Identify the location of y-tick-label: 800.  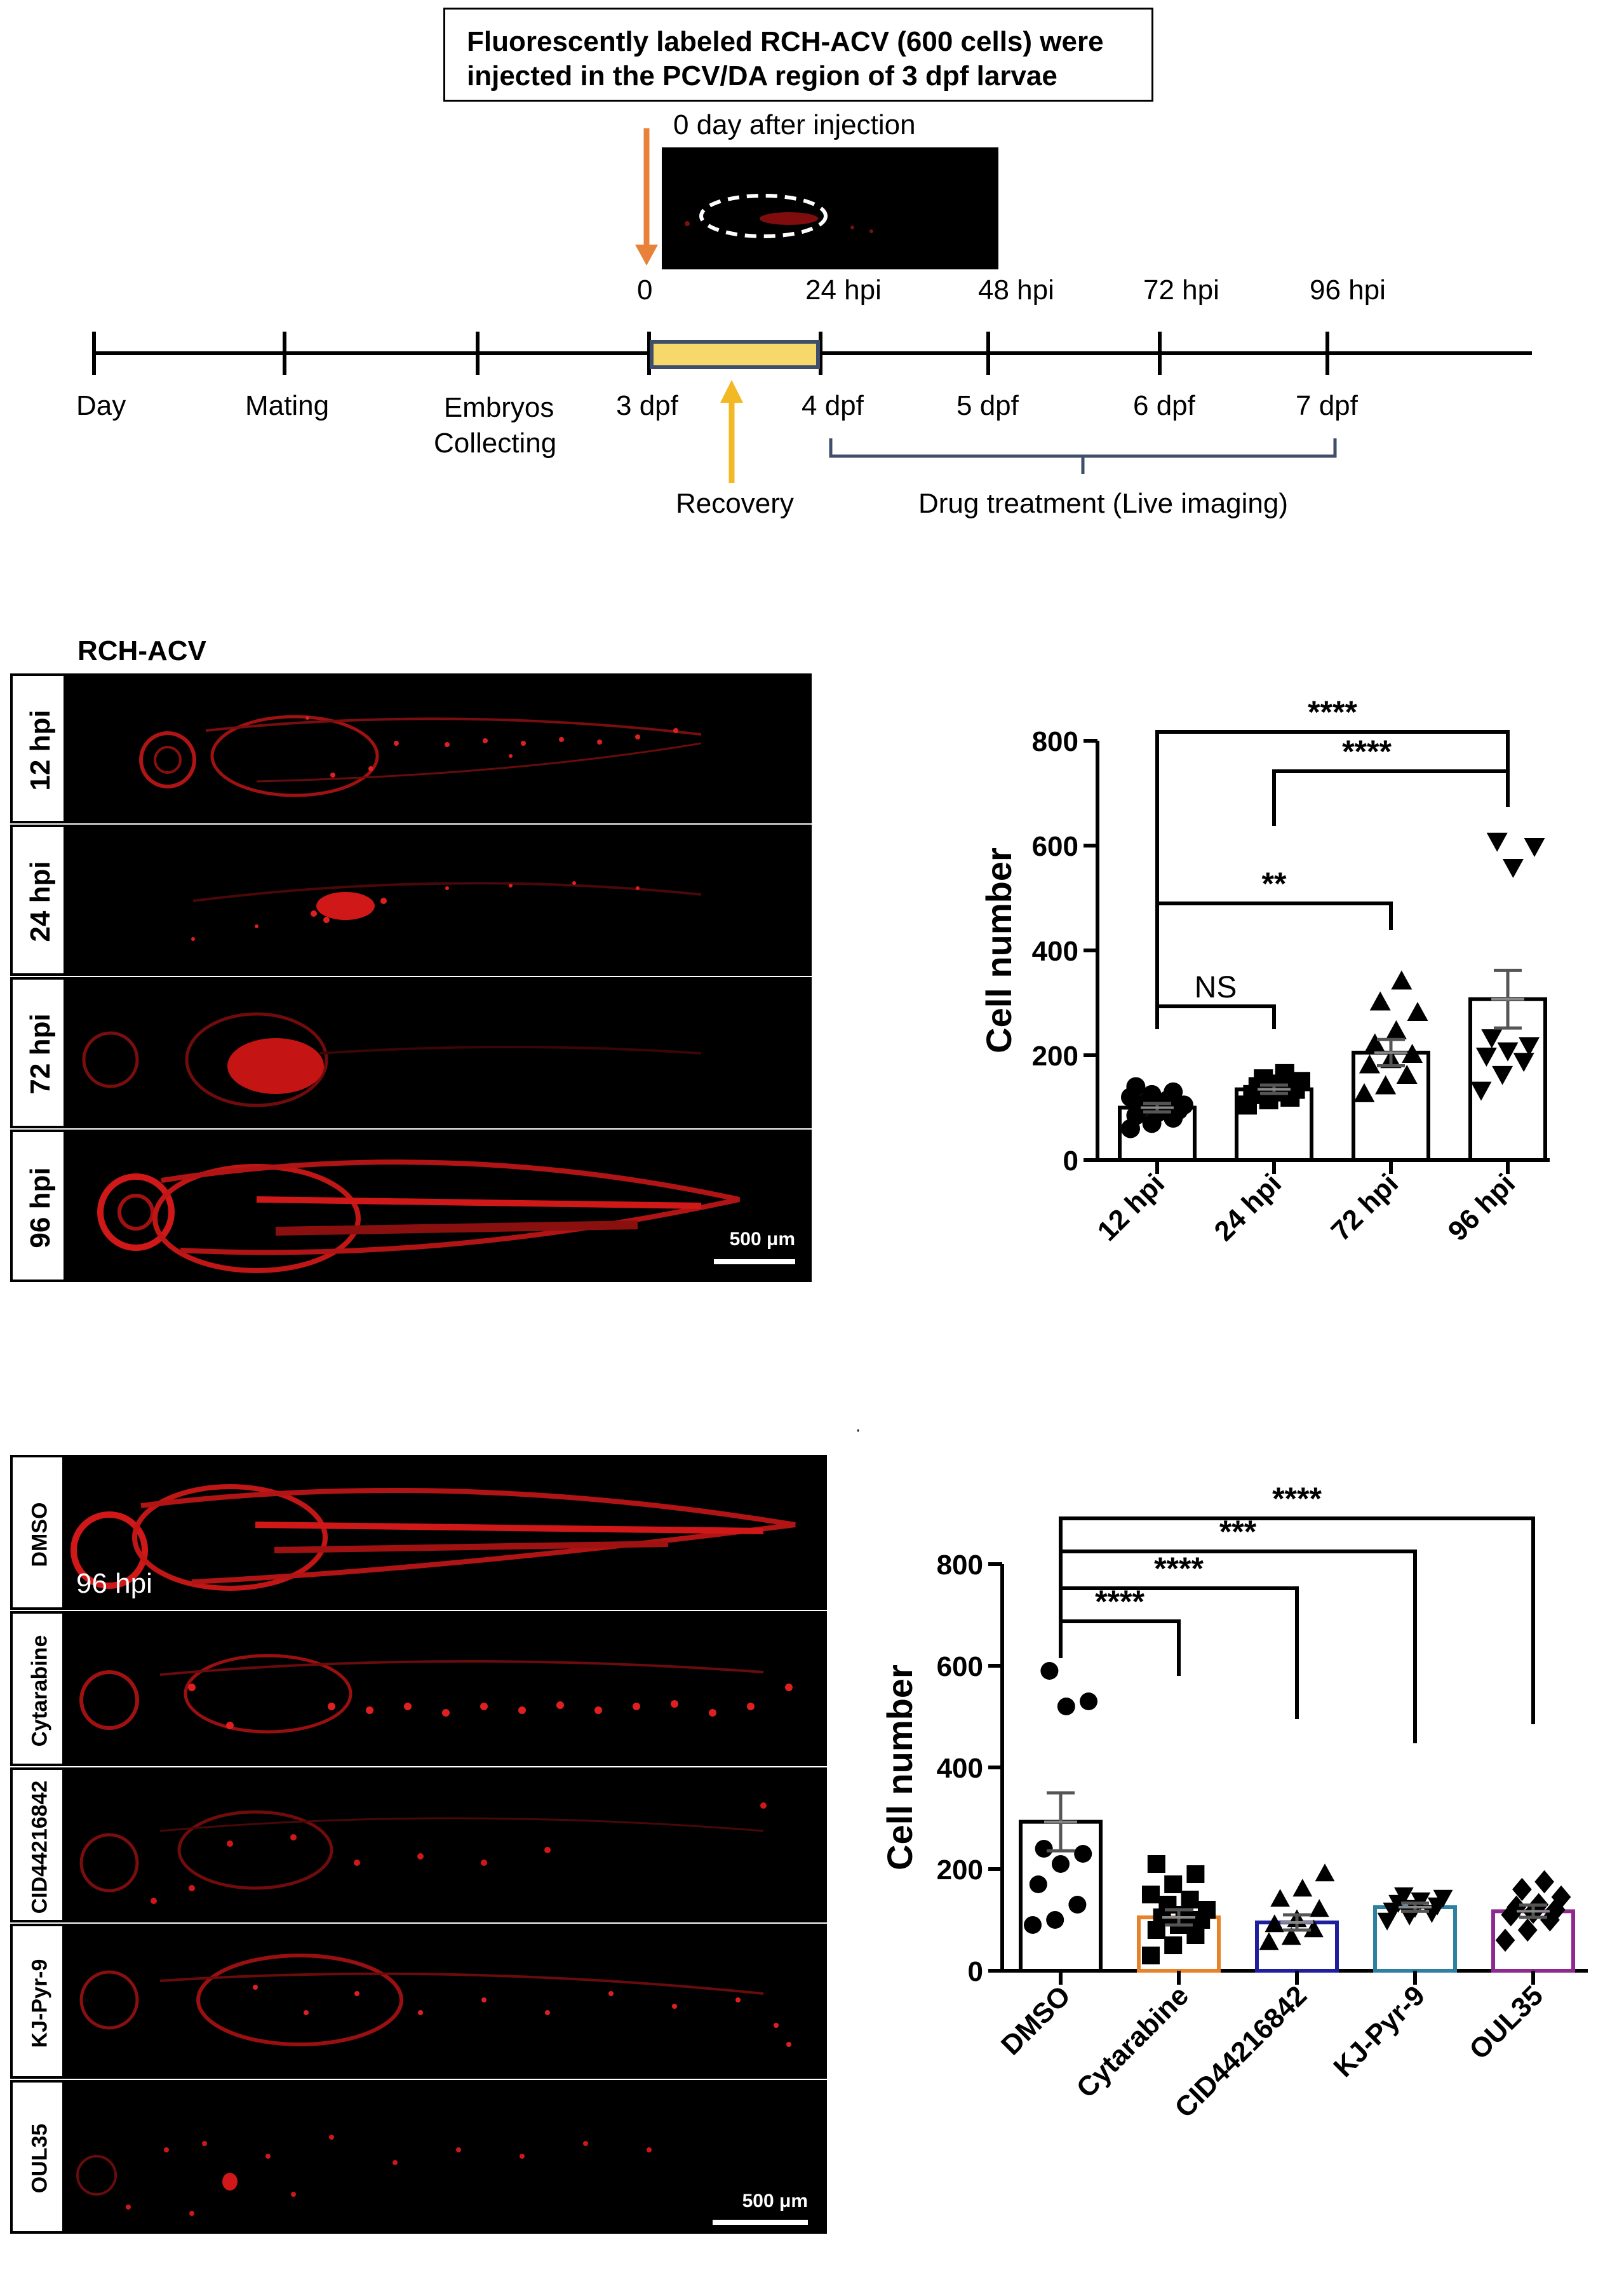
(960, 1565).